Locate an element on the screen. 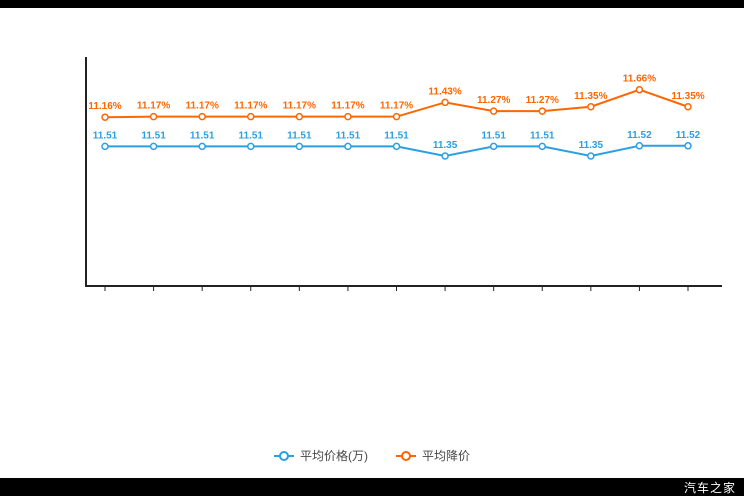 This screenshot has width=744, height=496. watermark-autohome: 汽车之家 is located at coordinates (709, 487).